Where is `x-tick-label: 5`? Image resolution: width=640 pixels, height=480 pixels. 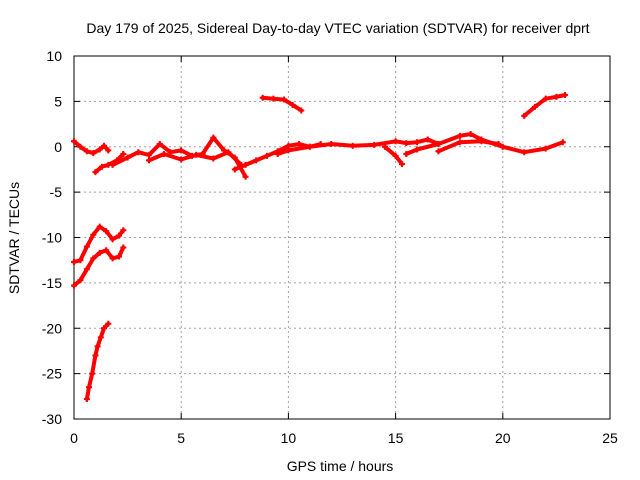 x-tick-label: 5 is located at coordinates (181, 438).